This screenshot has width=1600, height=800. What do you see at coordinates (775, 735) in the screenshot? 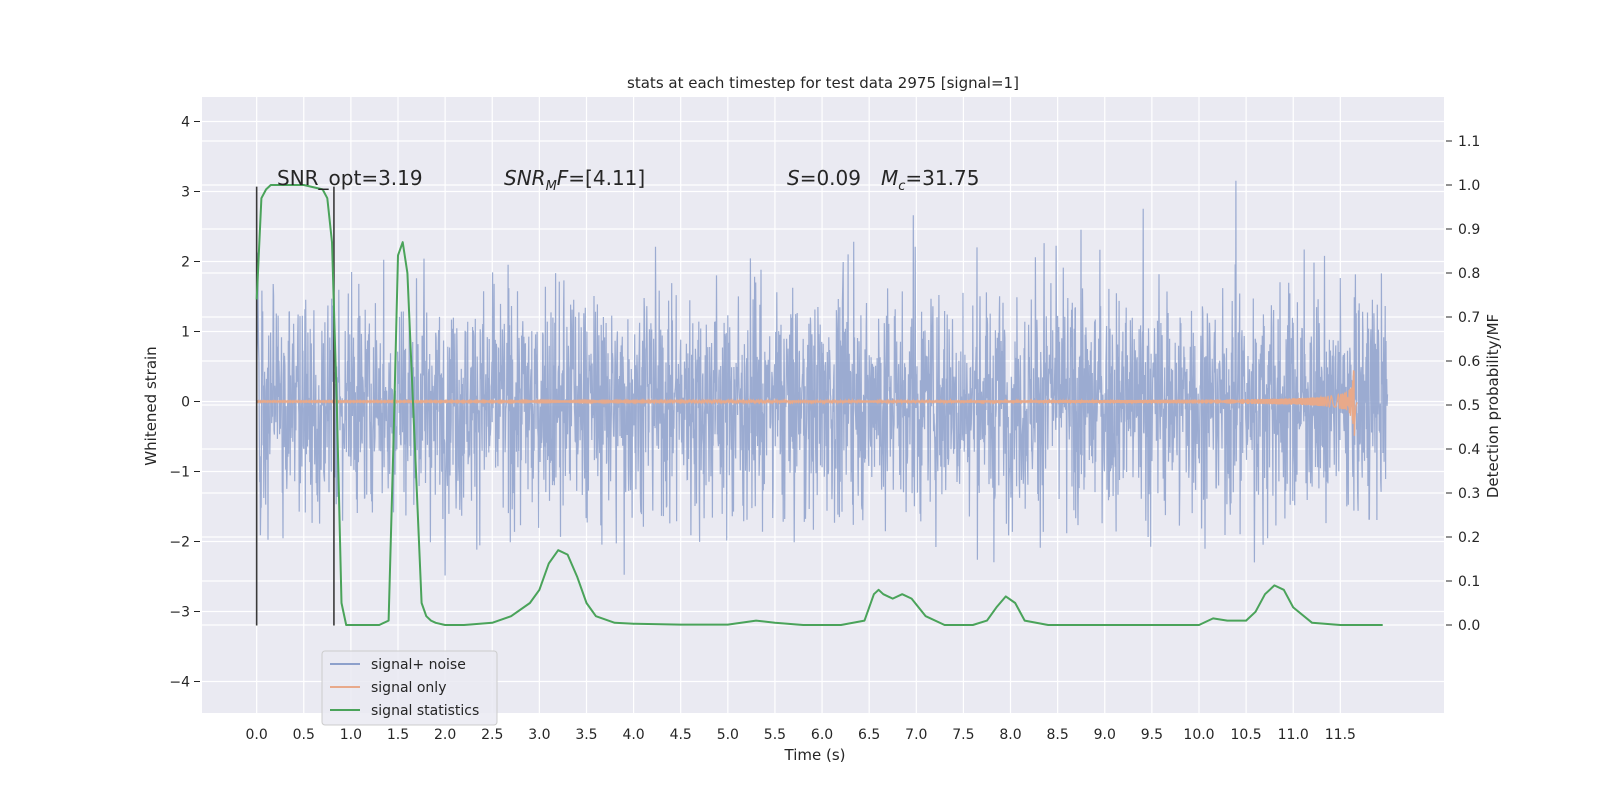
I see `x-tick-label: 5.5` at bounding box center [775, 735].